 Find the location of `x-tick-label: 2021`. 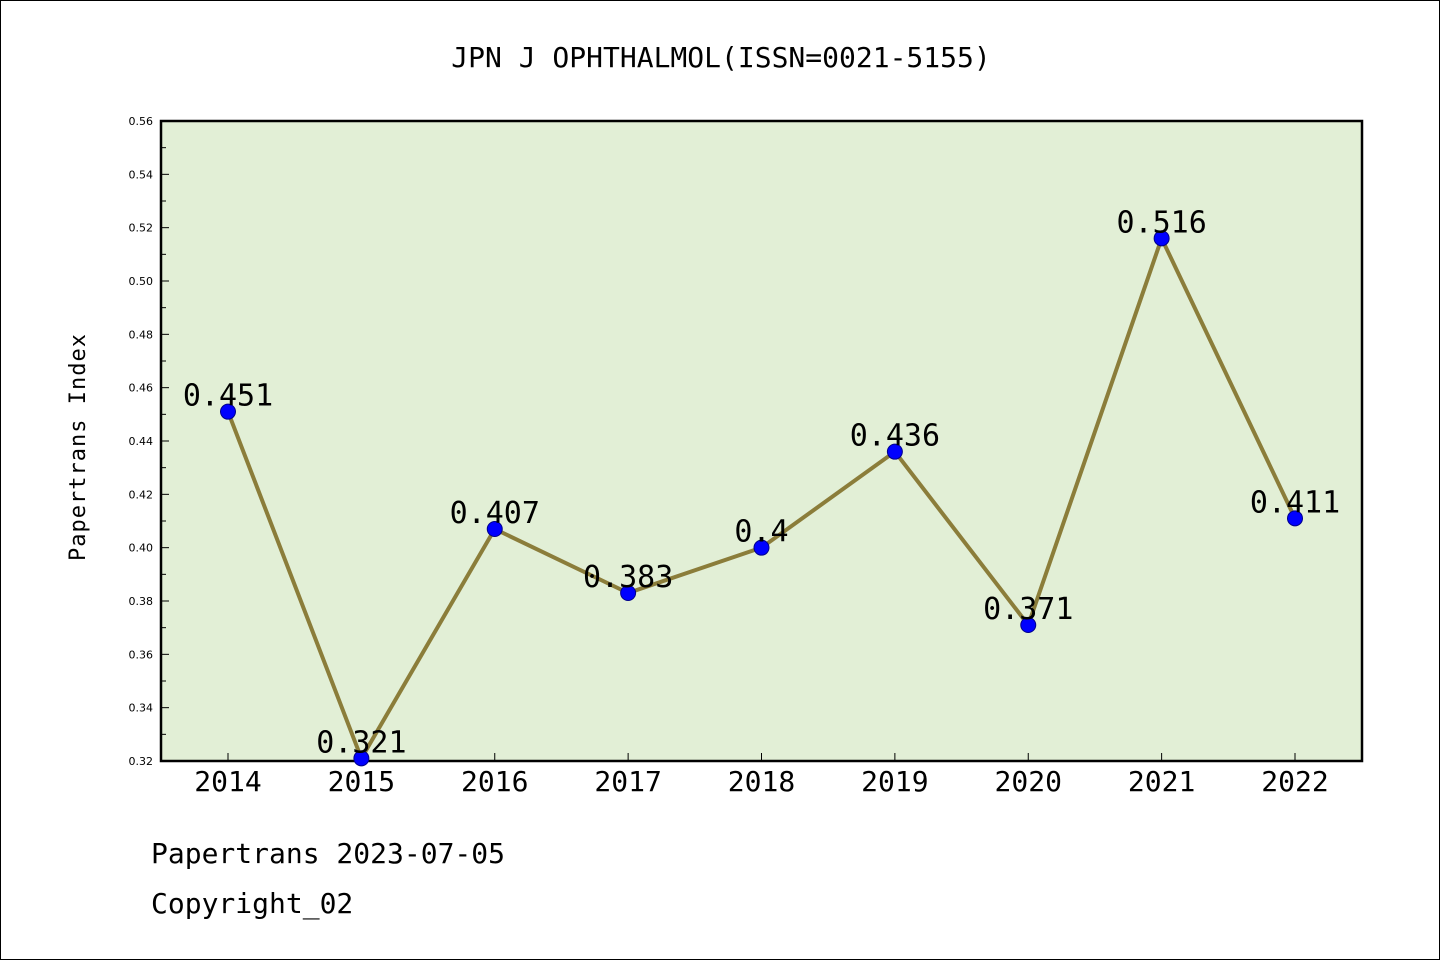

x-tick-label: 2021 is located at coordinates (1161, 781).